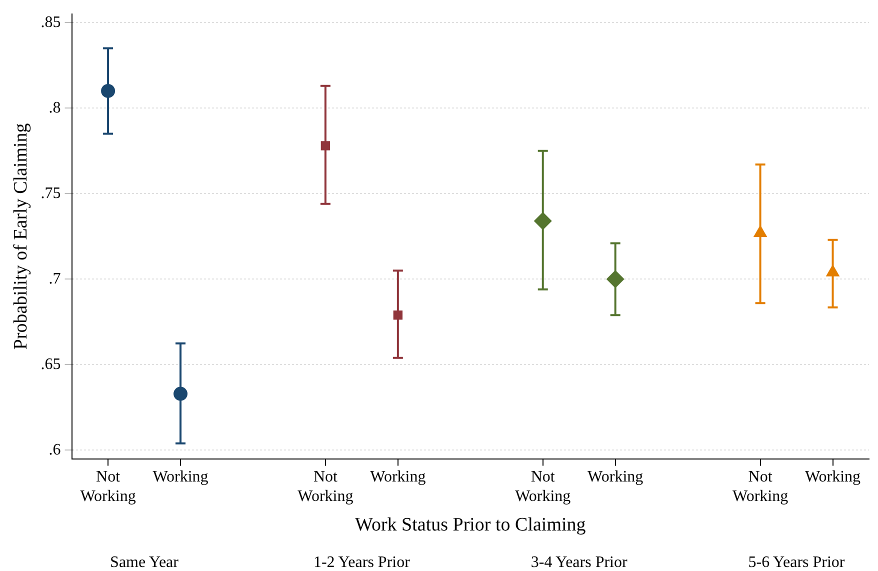 Image resolution: width=878 pixels, height=571 pixels. I want to click on y-tick-label: .7, so click(54, 279).